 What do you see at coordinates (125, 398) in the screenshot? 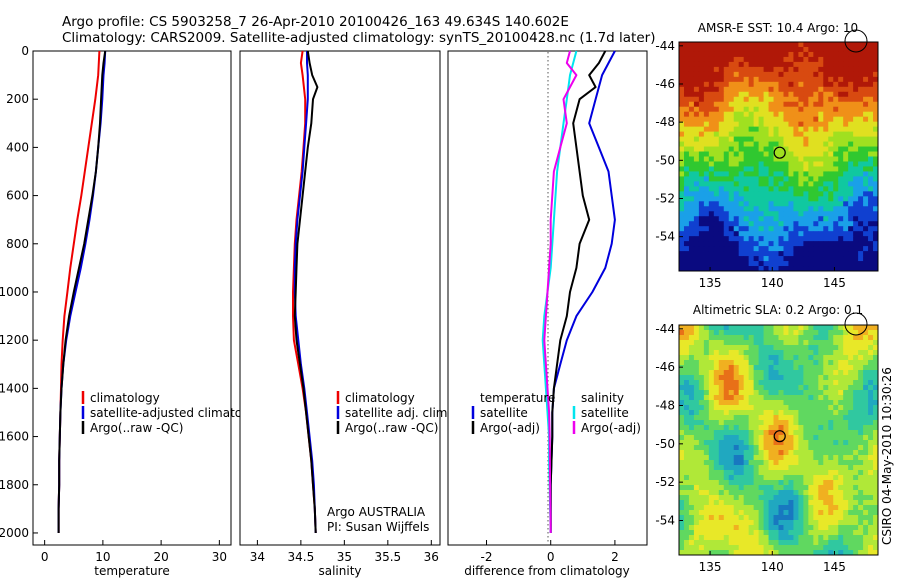
I see `legend-label-climatology: climatology` at bounding box center [125, 398].